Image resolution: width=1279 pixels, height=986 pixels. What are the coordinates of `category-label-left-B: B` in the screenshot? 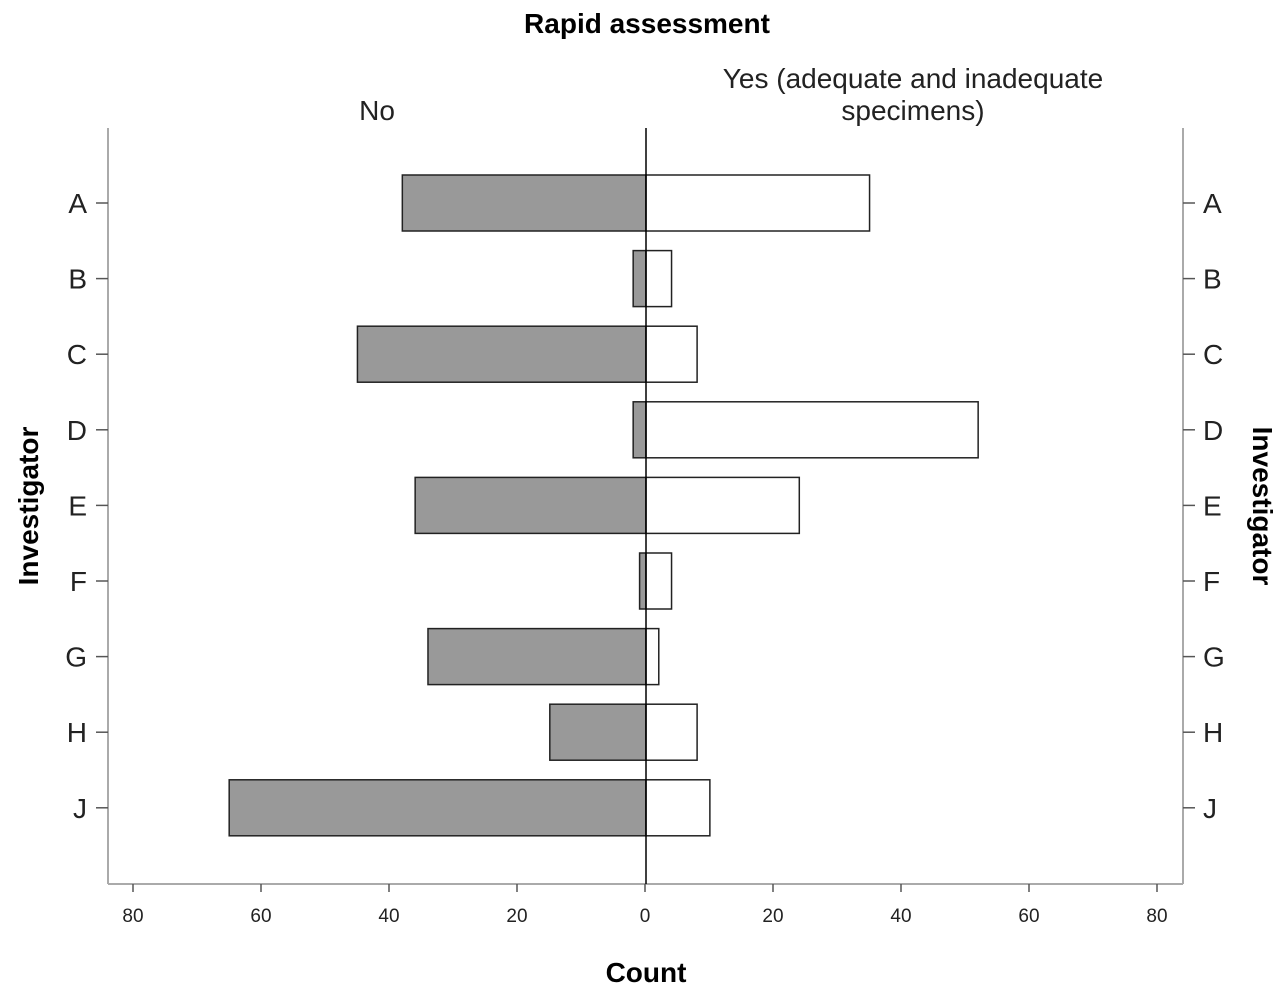 It's located at (77, 279).